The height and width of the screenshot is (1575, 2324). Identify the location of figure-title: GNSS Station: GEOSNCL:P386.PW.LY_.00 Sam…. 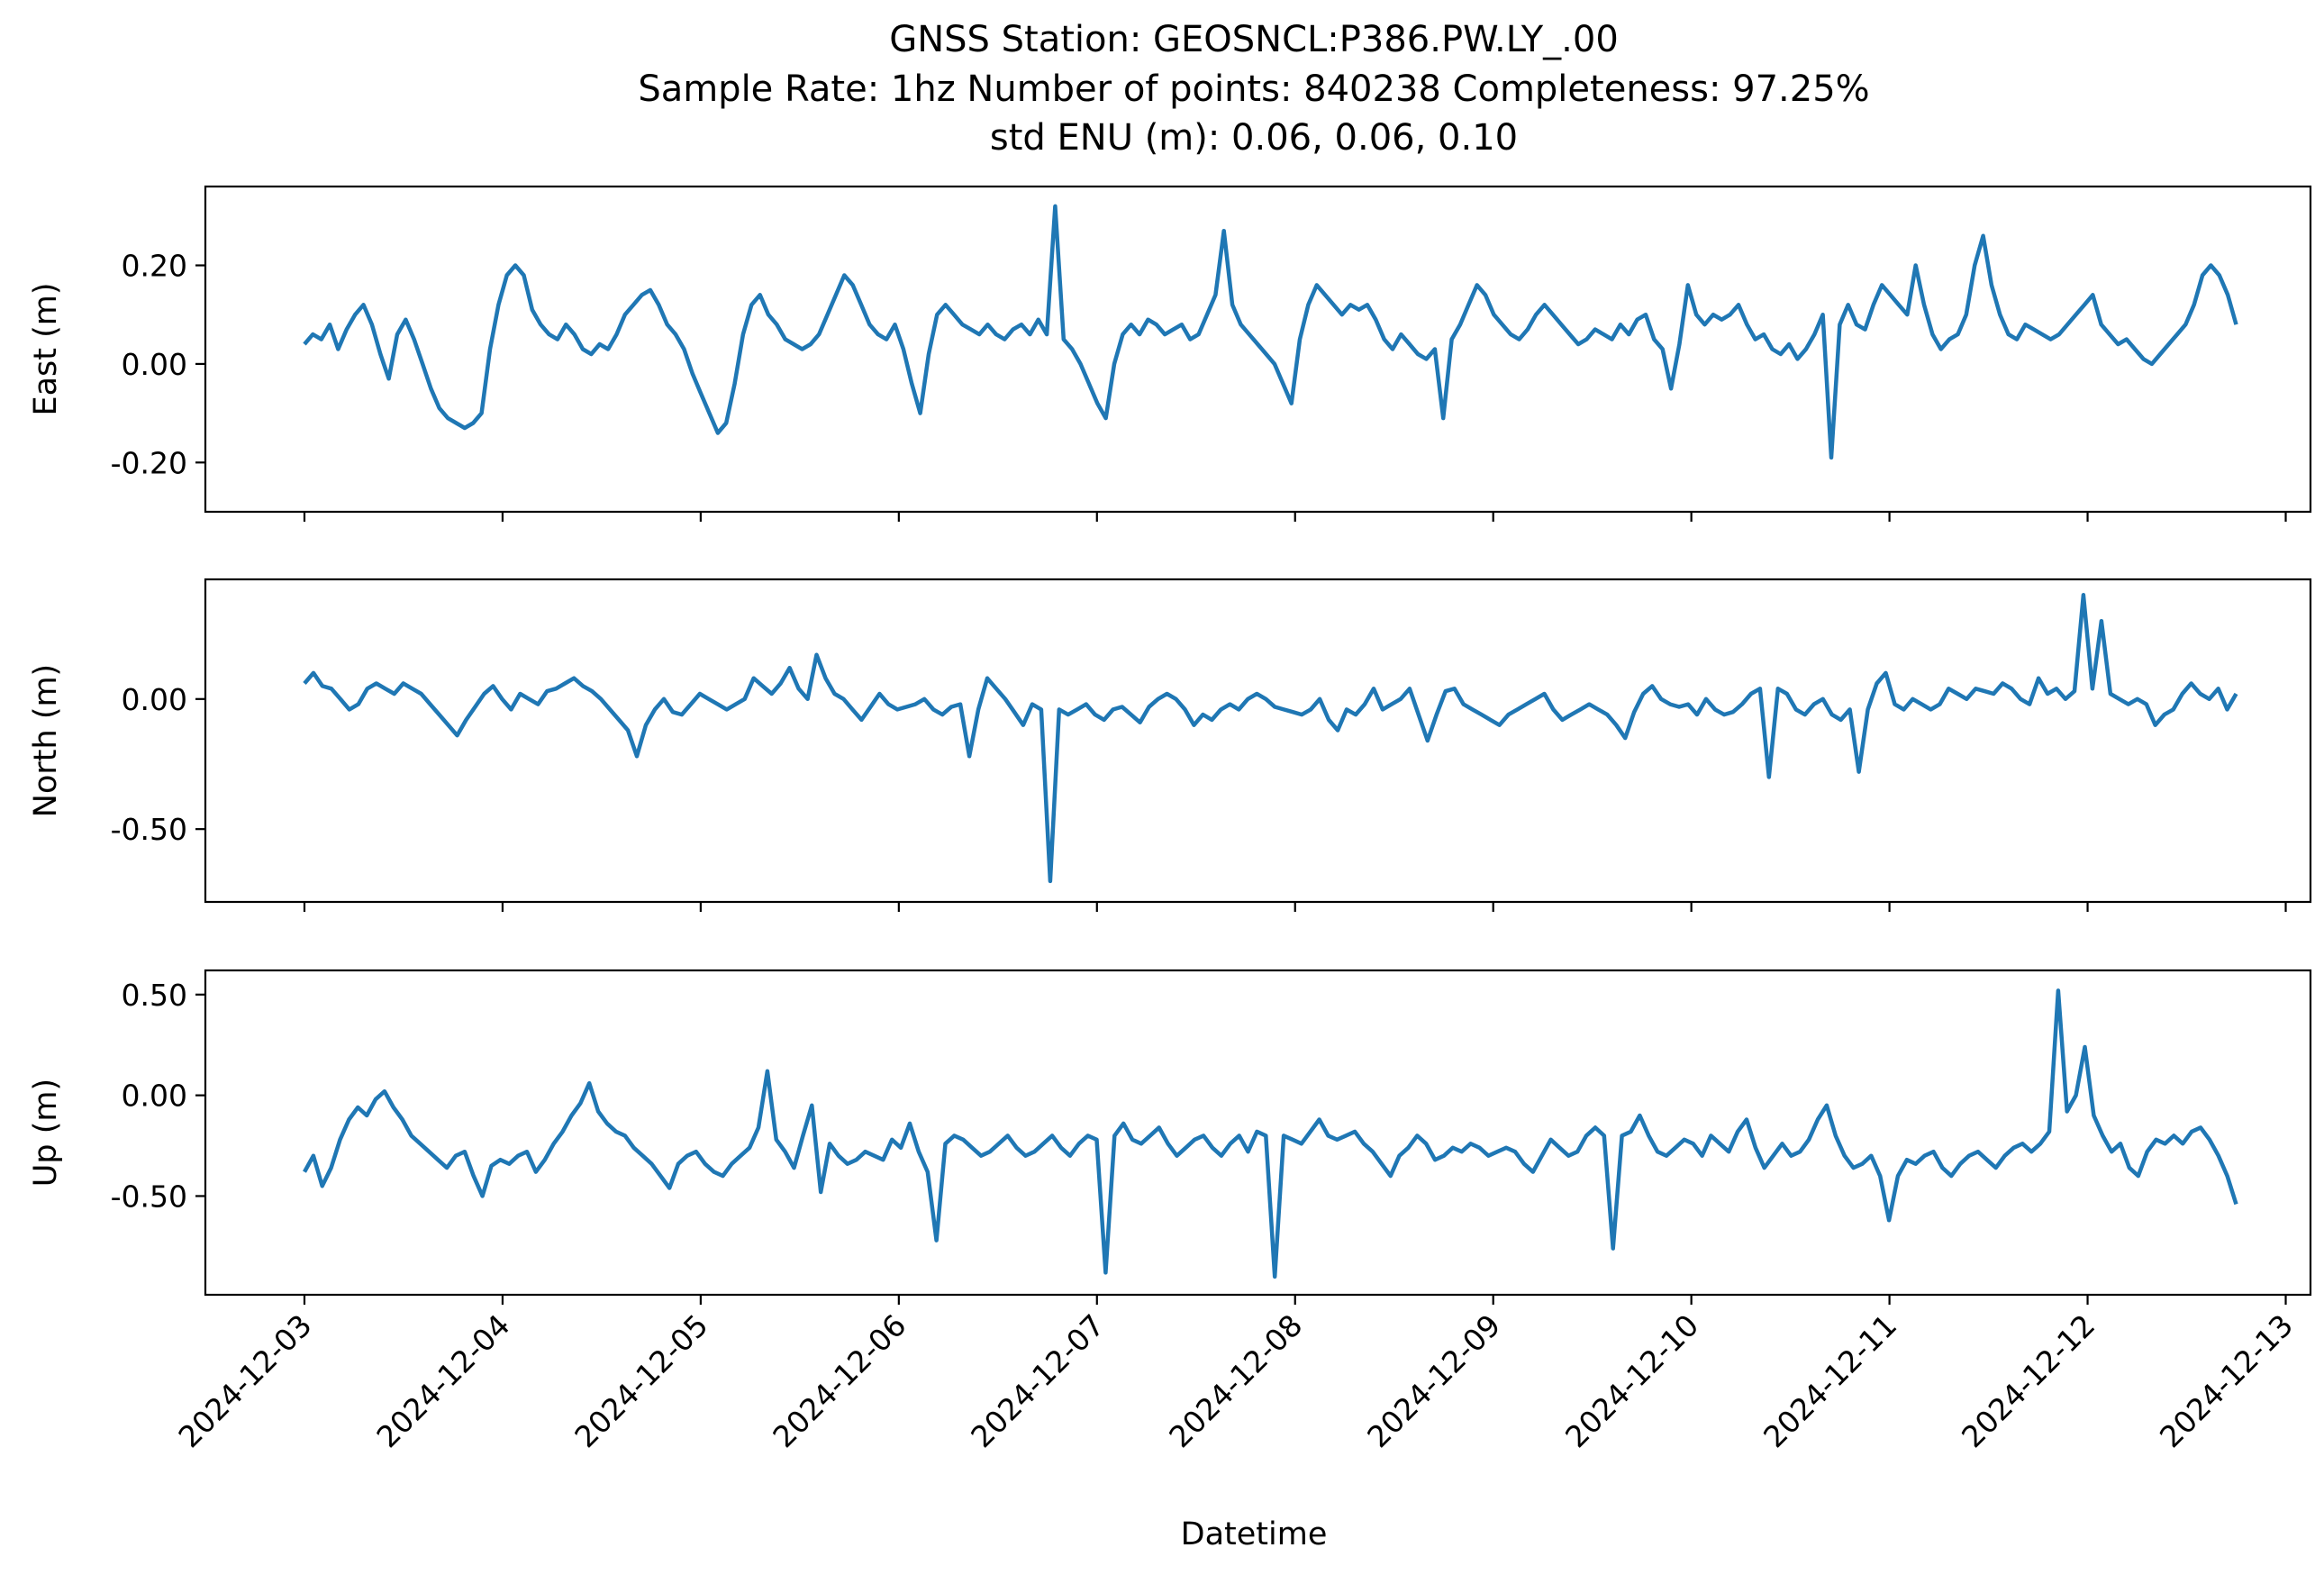
(1254, 89).